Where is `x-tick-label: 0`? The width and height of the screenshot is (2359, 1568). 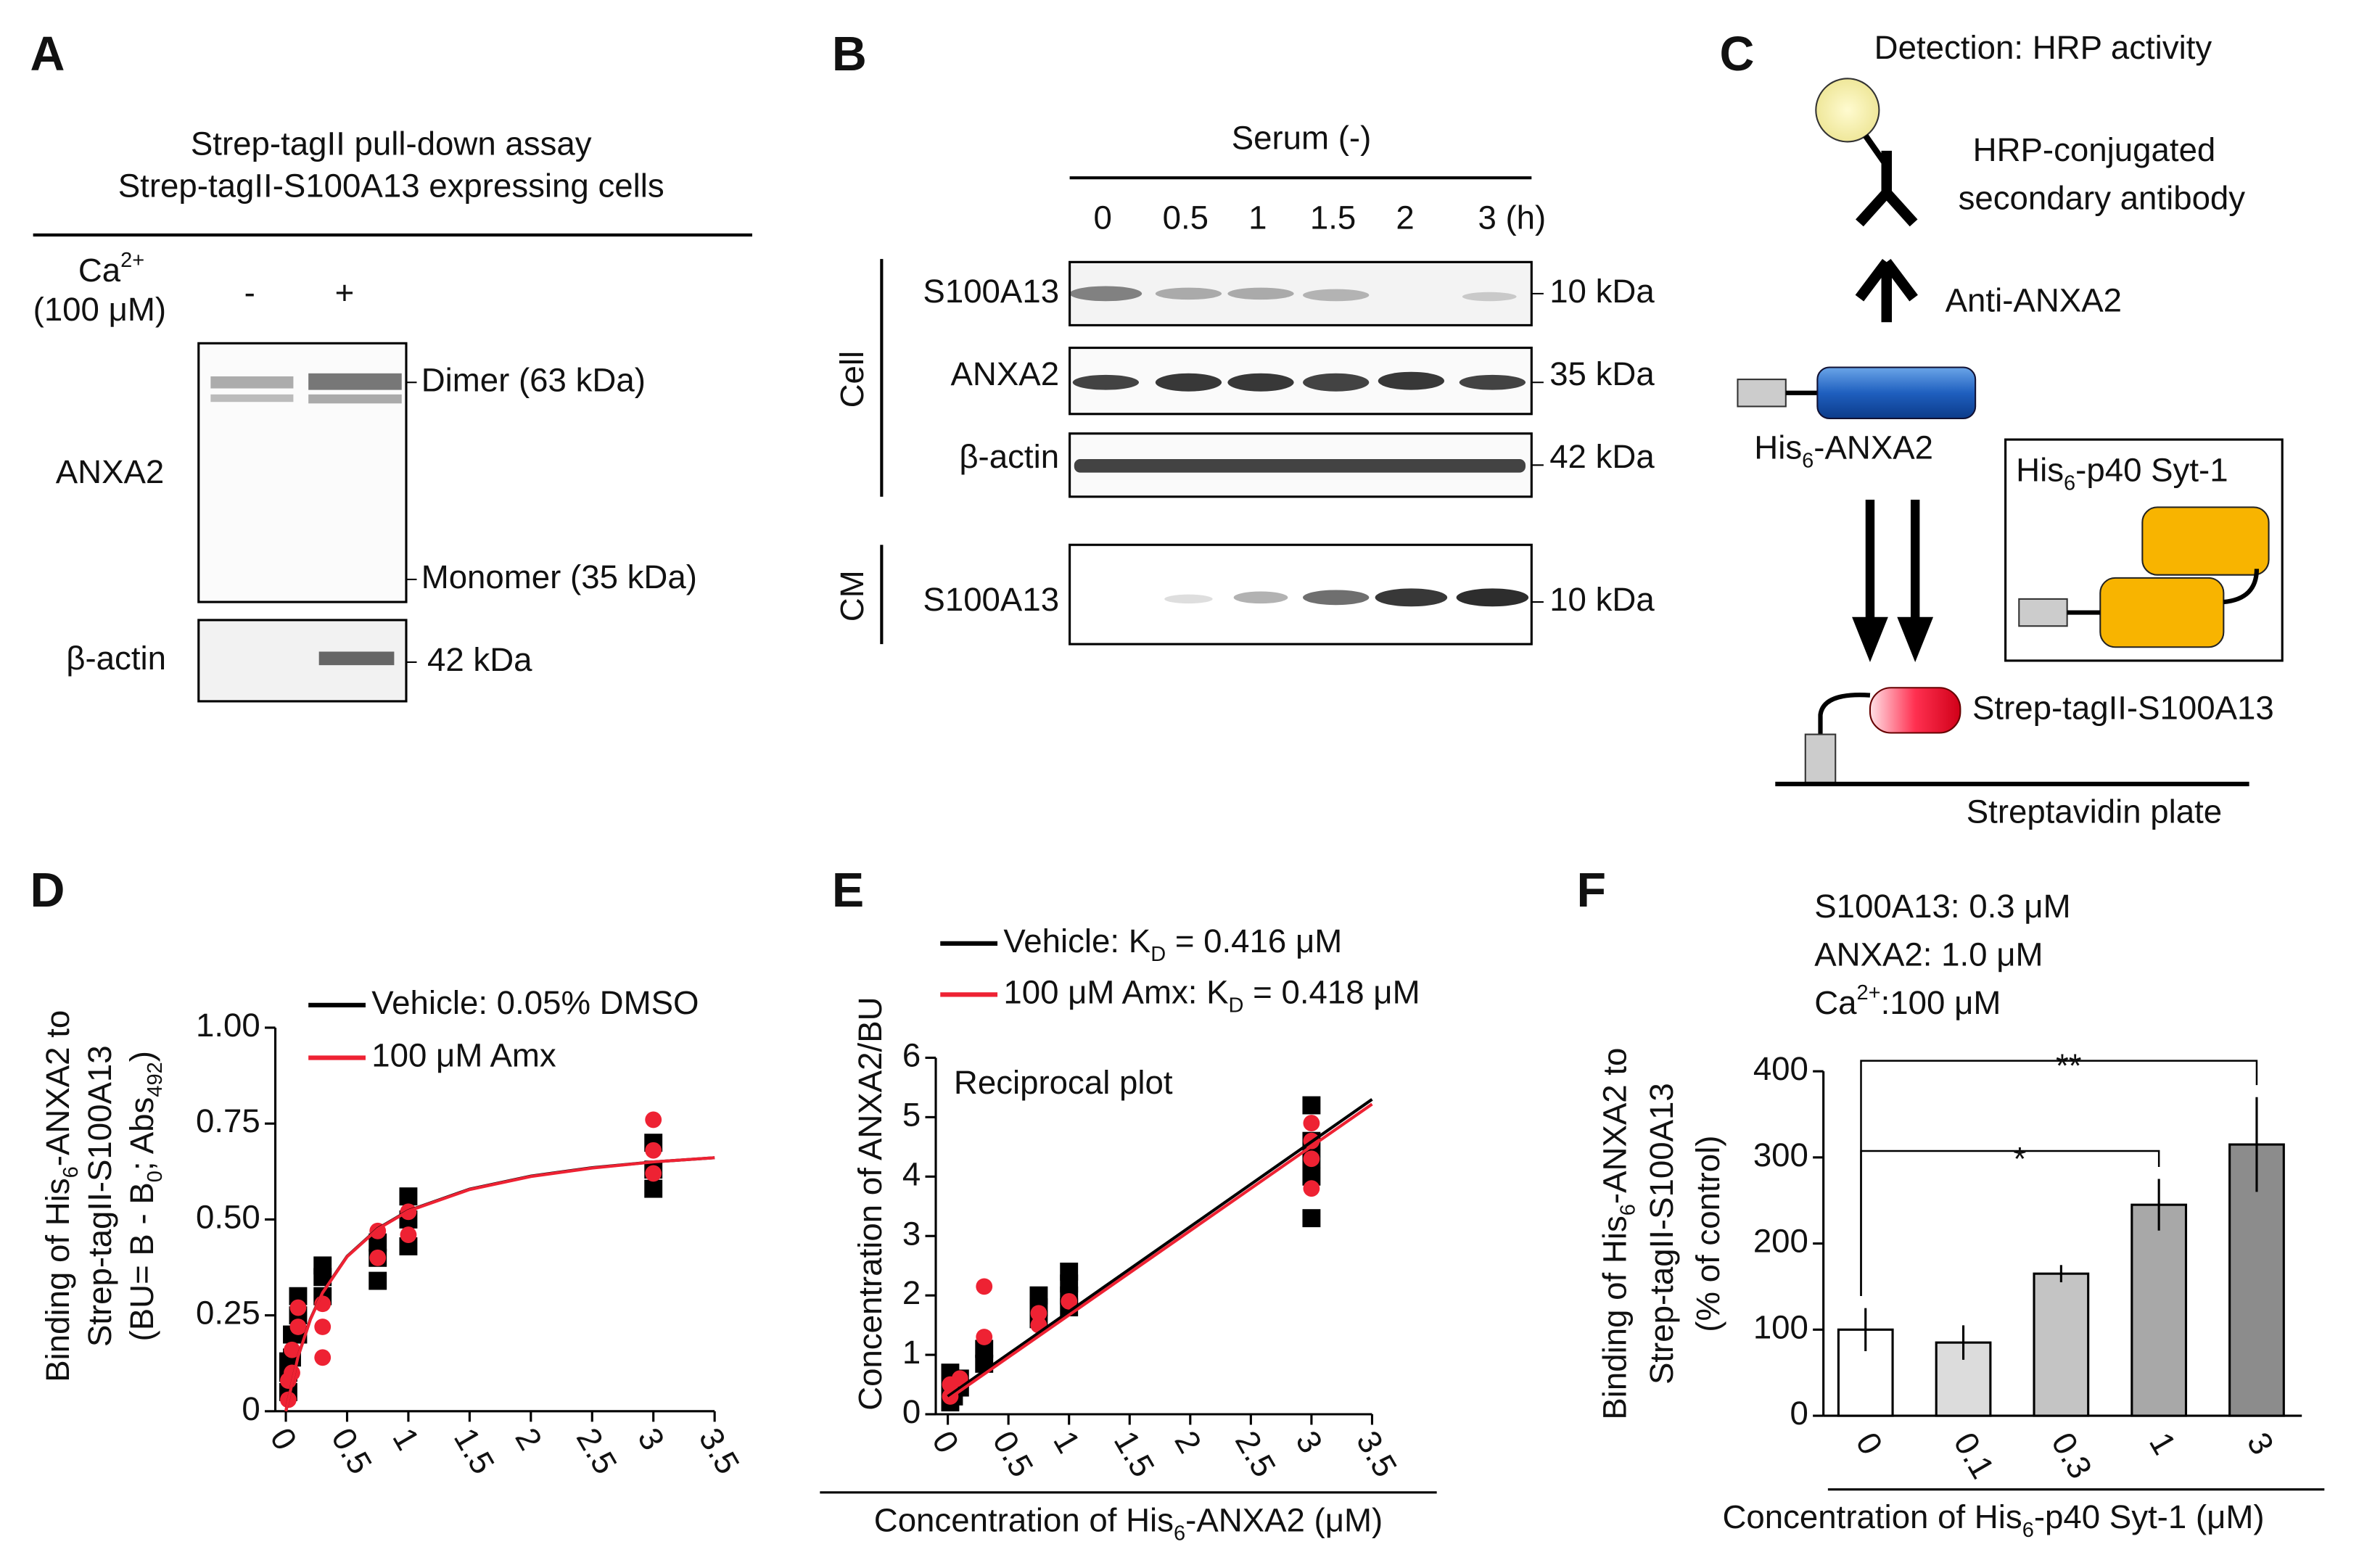
x-tick-label: 0 is located at coordinates (946, 1442).